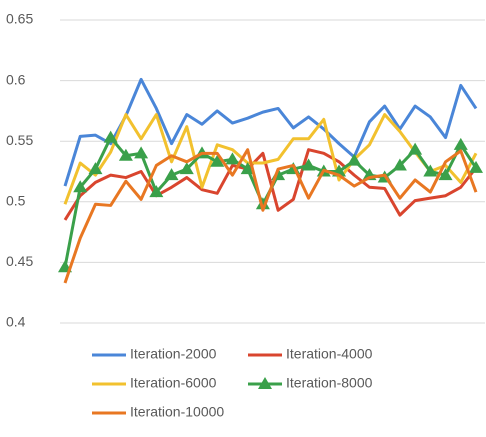 This screenshot has height=437, width=486. Describe the element at coordinates (265, 383) in the screenshot. I see `legend-marker` at that location.